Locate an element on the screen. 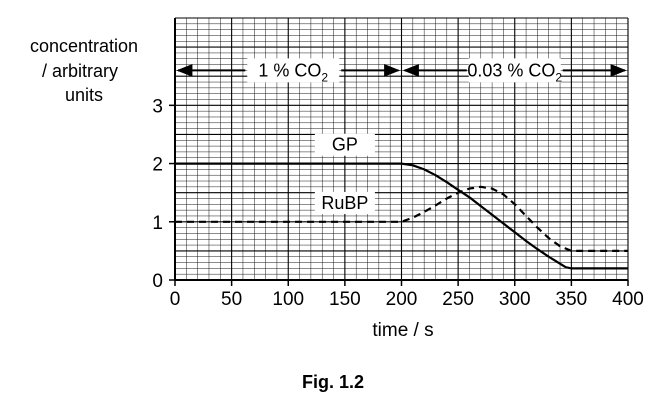 The width and height of the screenshot is (666, 407). x-axis-title: time / s is located at coordinates (402, 330).